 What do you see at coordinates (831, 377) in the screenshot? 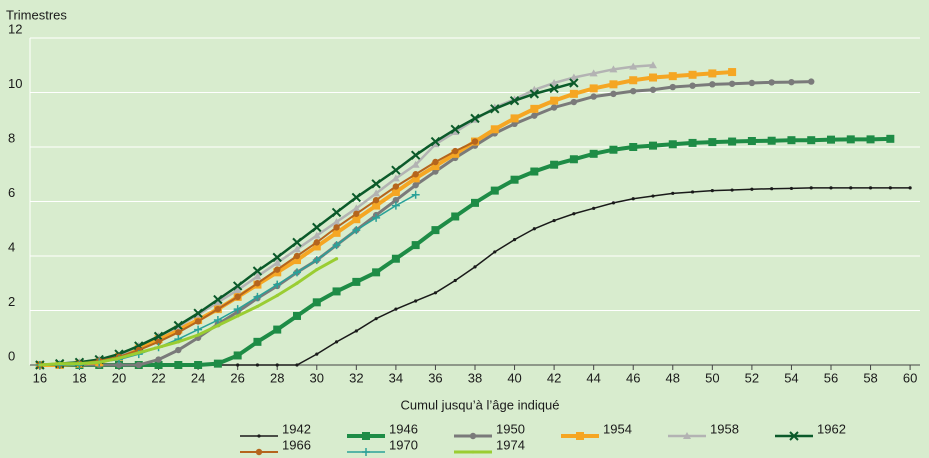
I see `x-tick-label: 56` at bounding box center [831, 377].